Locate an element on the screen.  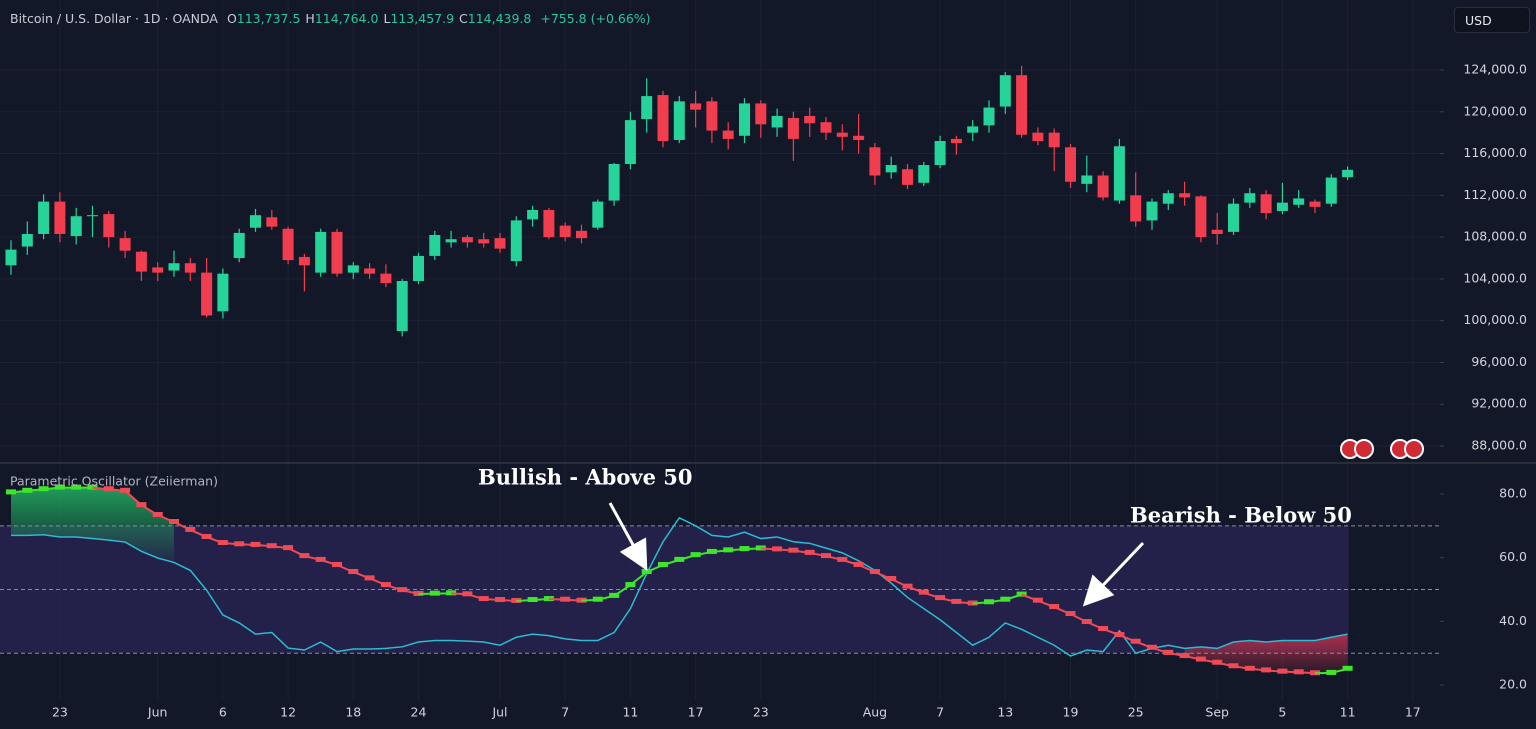
annotation: Bearish - Below 50 is located at coordinates (1241, 515).